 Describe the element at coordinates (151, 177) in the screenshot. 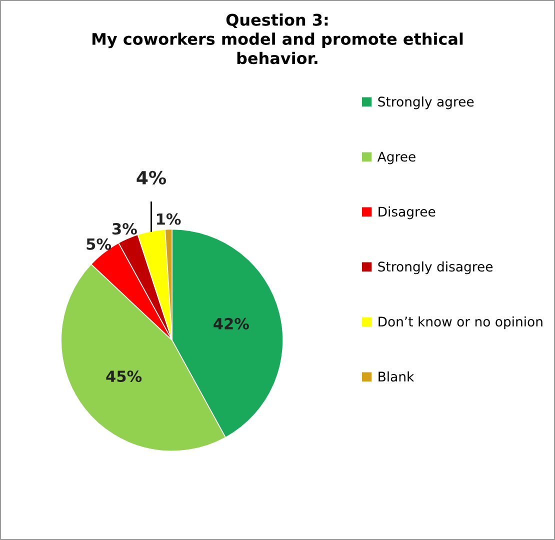

I see `data-label: 4%` at that location.